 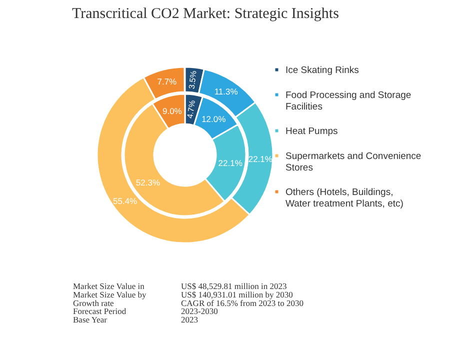 I want to click on data-label: 3.5%, so click(x=192, y=80).